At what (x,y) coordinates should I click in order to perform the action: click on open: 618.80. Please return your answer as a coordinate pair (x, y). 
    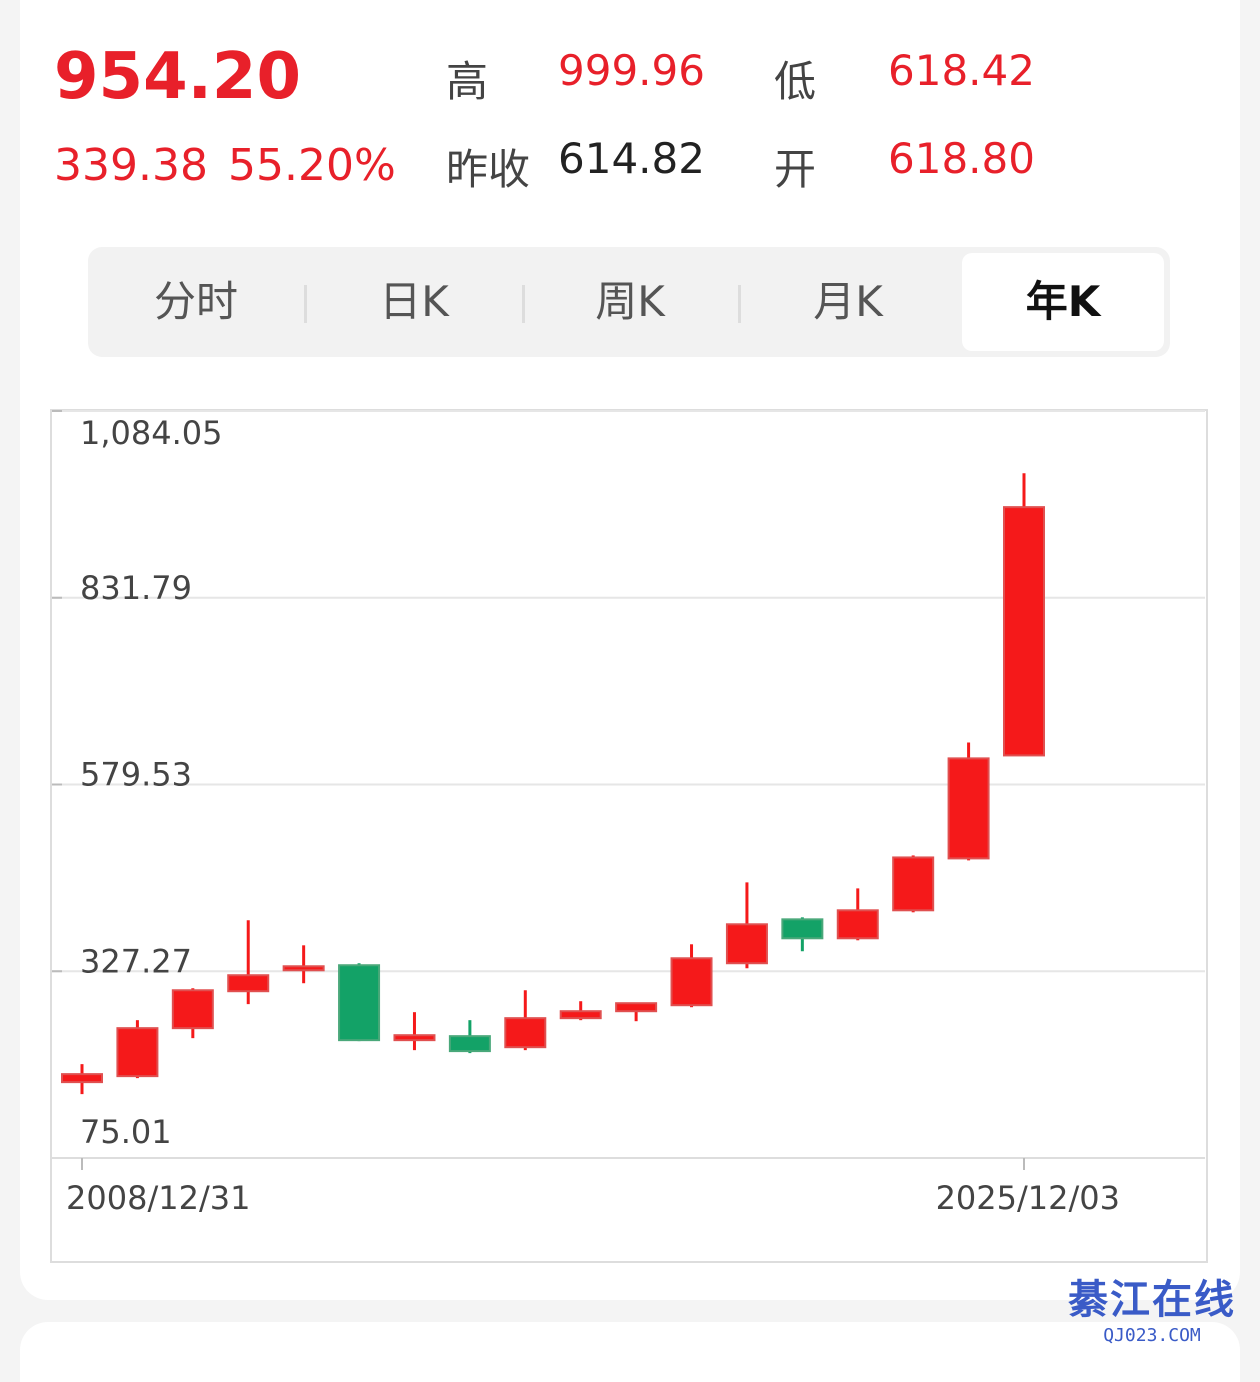
    Looking at the image, I should click on (961, 158).